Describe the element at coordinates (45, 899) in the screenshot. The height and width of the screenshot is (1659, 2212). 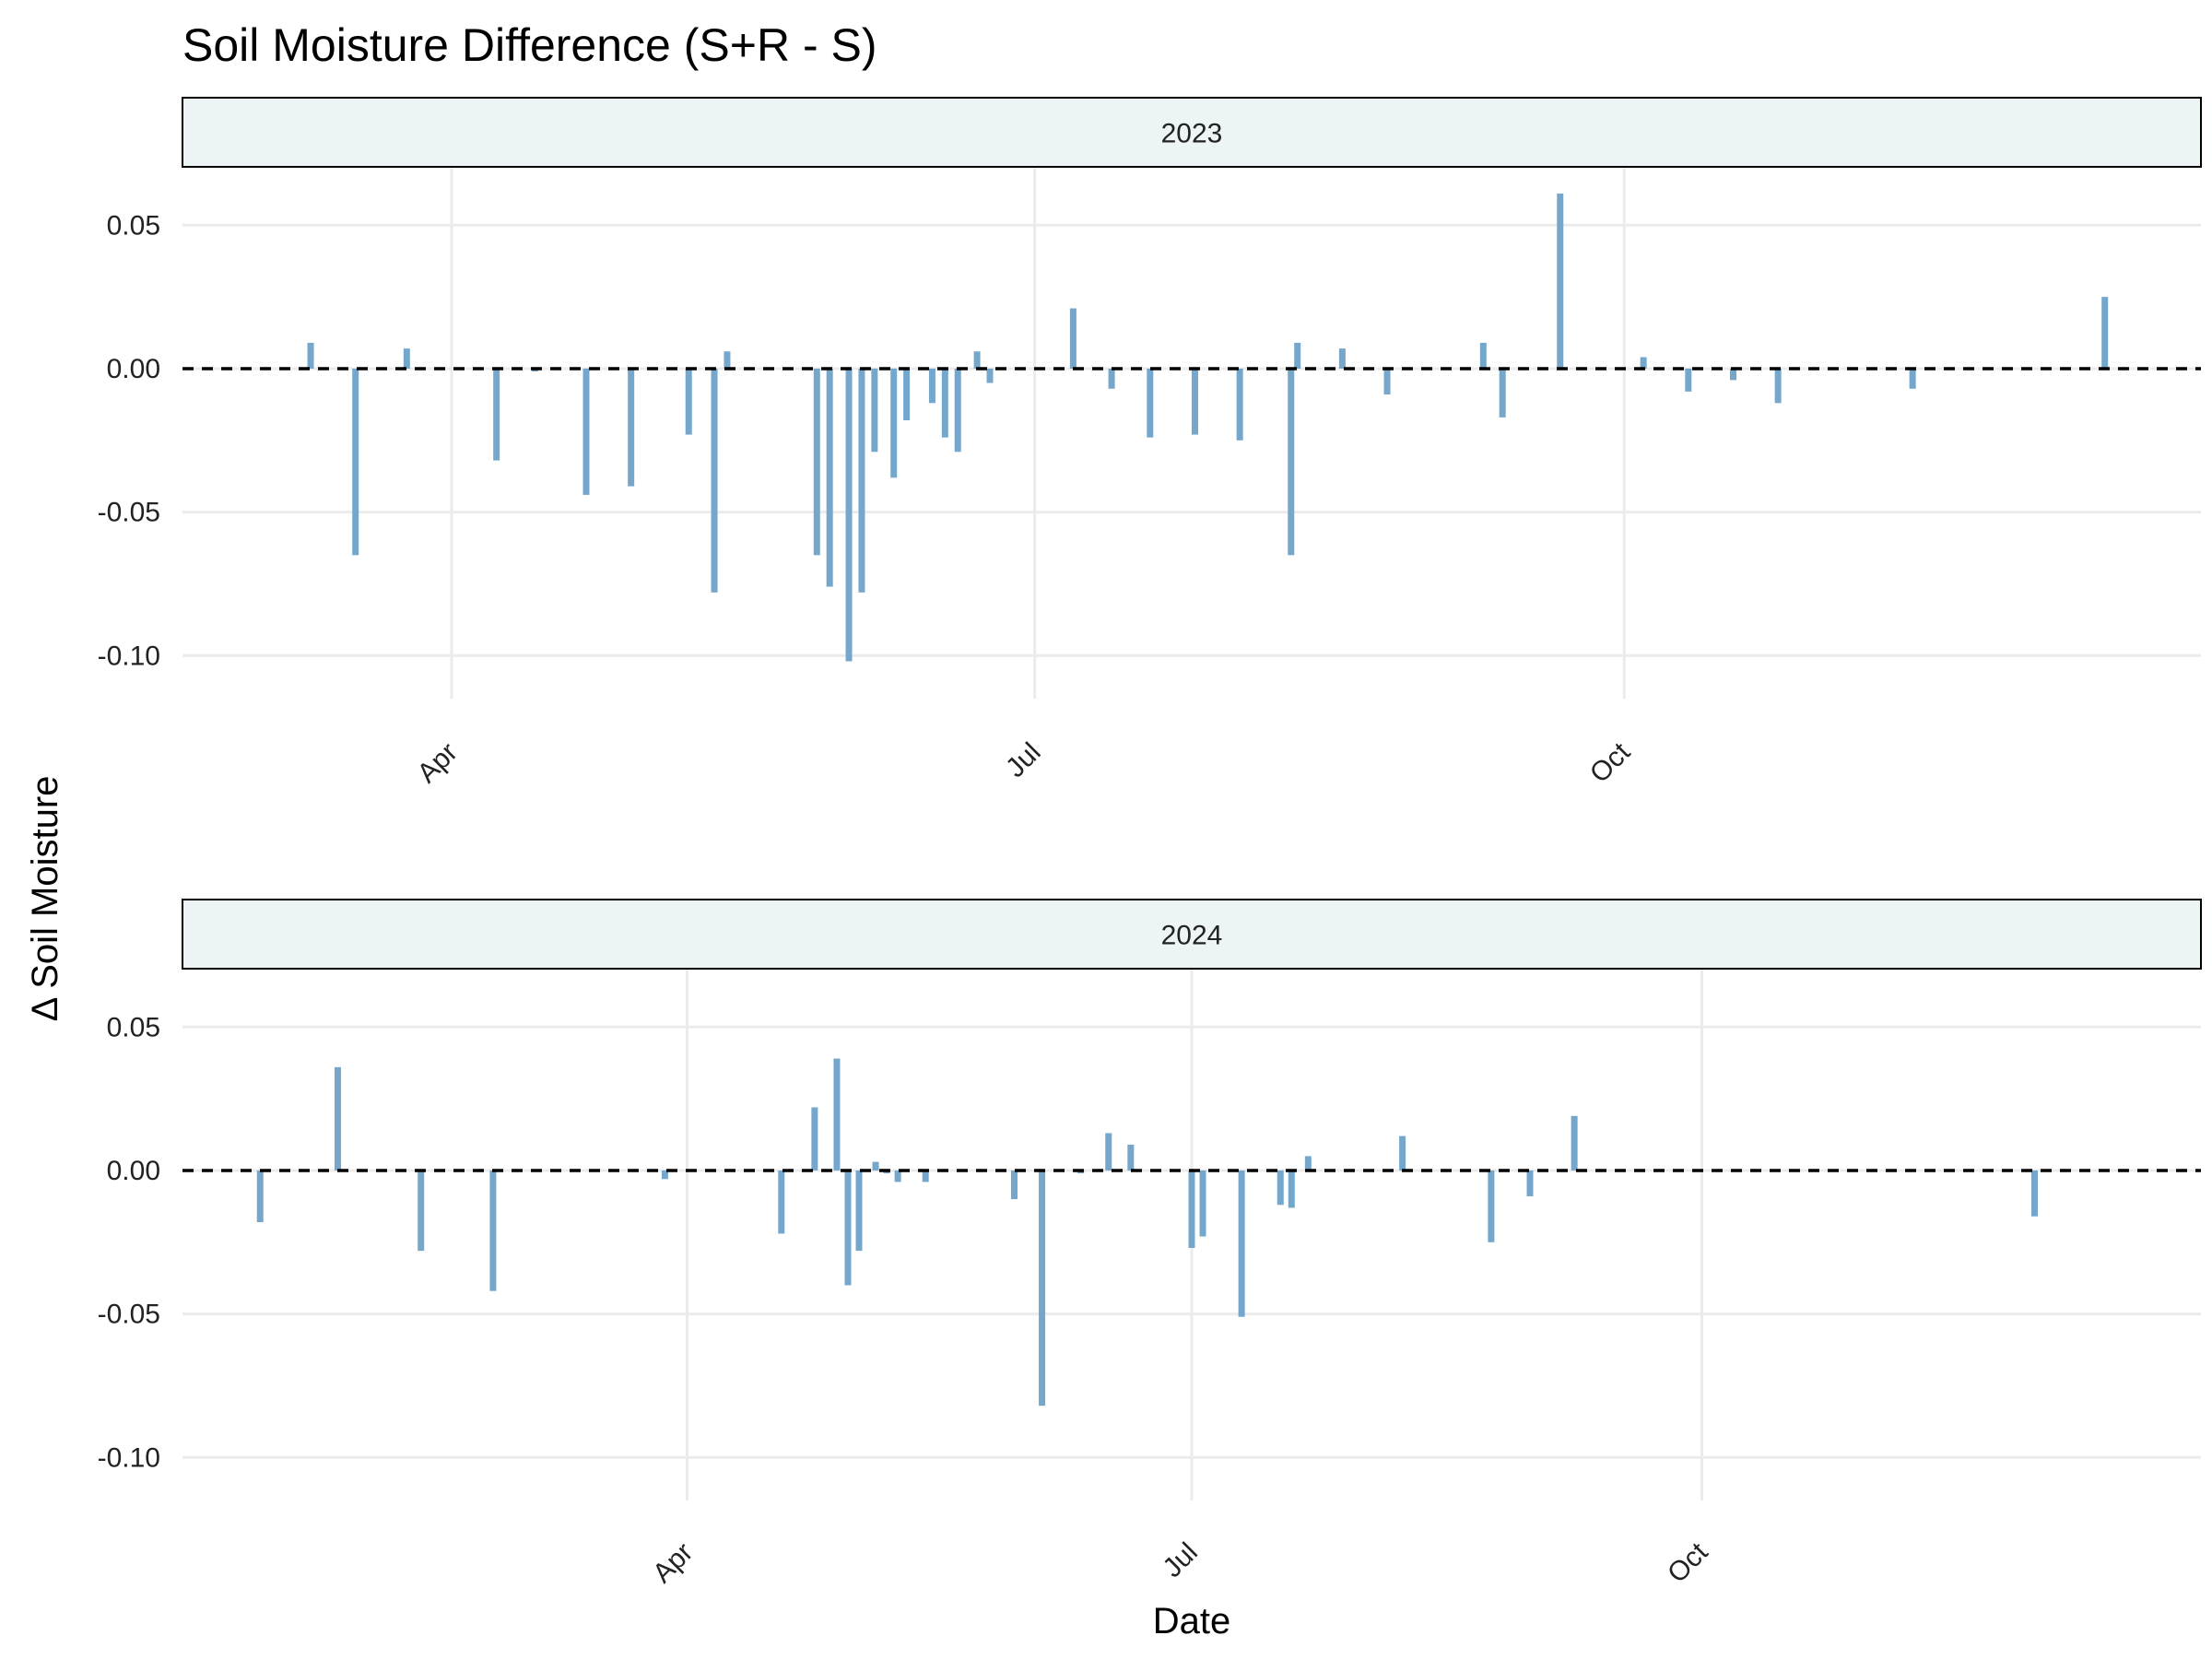
I see `y-axis-title: Δ Soil Moisture` at that location.